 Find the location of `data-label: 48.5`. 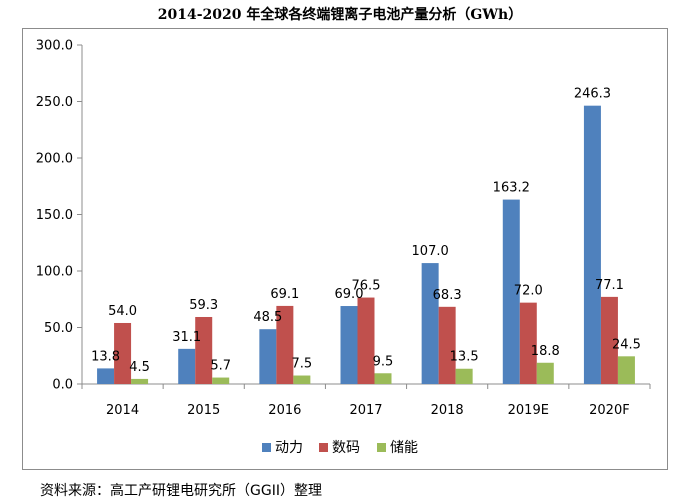

data-label: 48.5 is located at coordinates (267, 317).